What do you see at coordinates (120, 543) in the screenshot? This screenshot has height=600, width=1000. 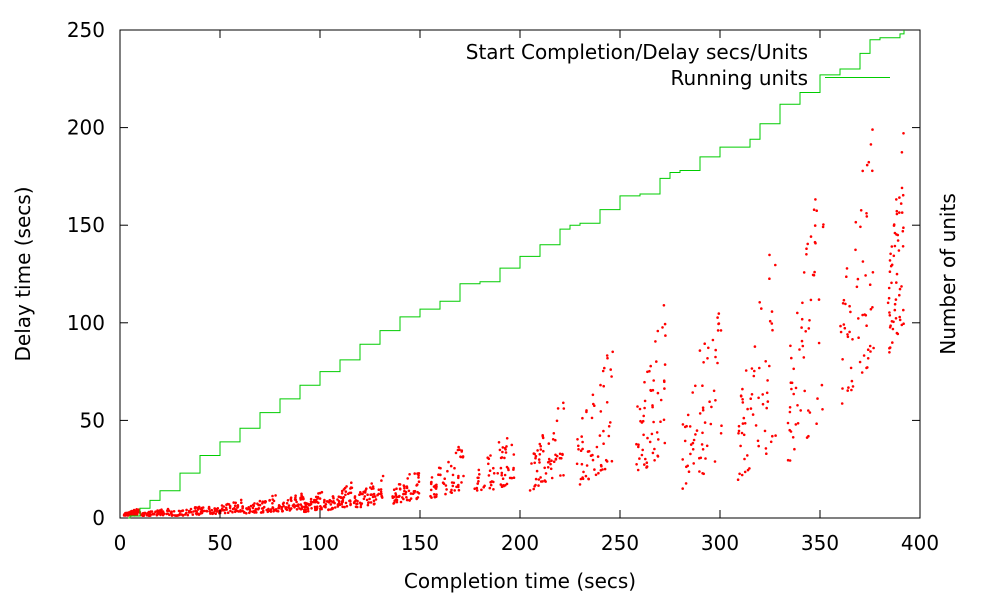 I see `x-tick-label: 0` at bounding box center [120, 543].